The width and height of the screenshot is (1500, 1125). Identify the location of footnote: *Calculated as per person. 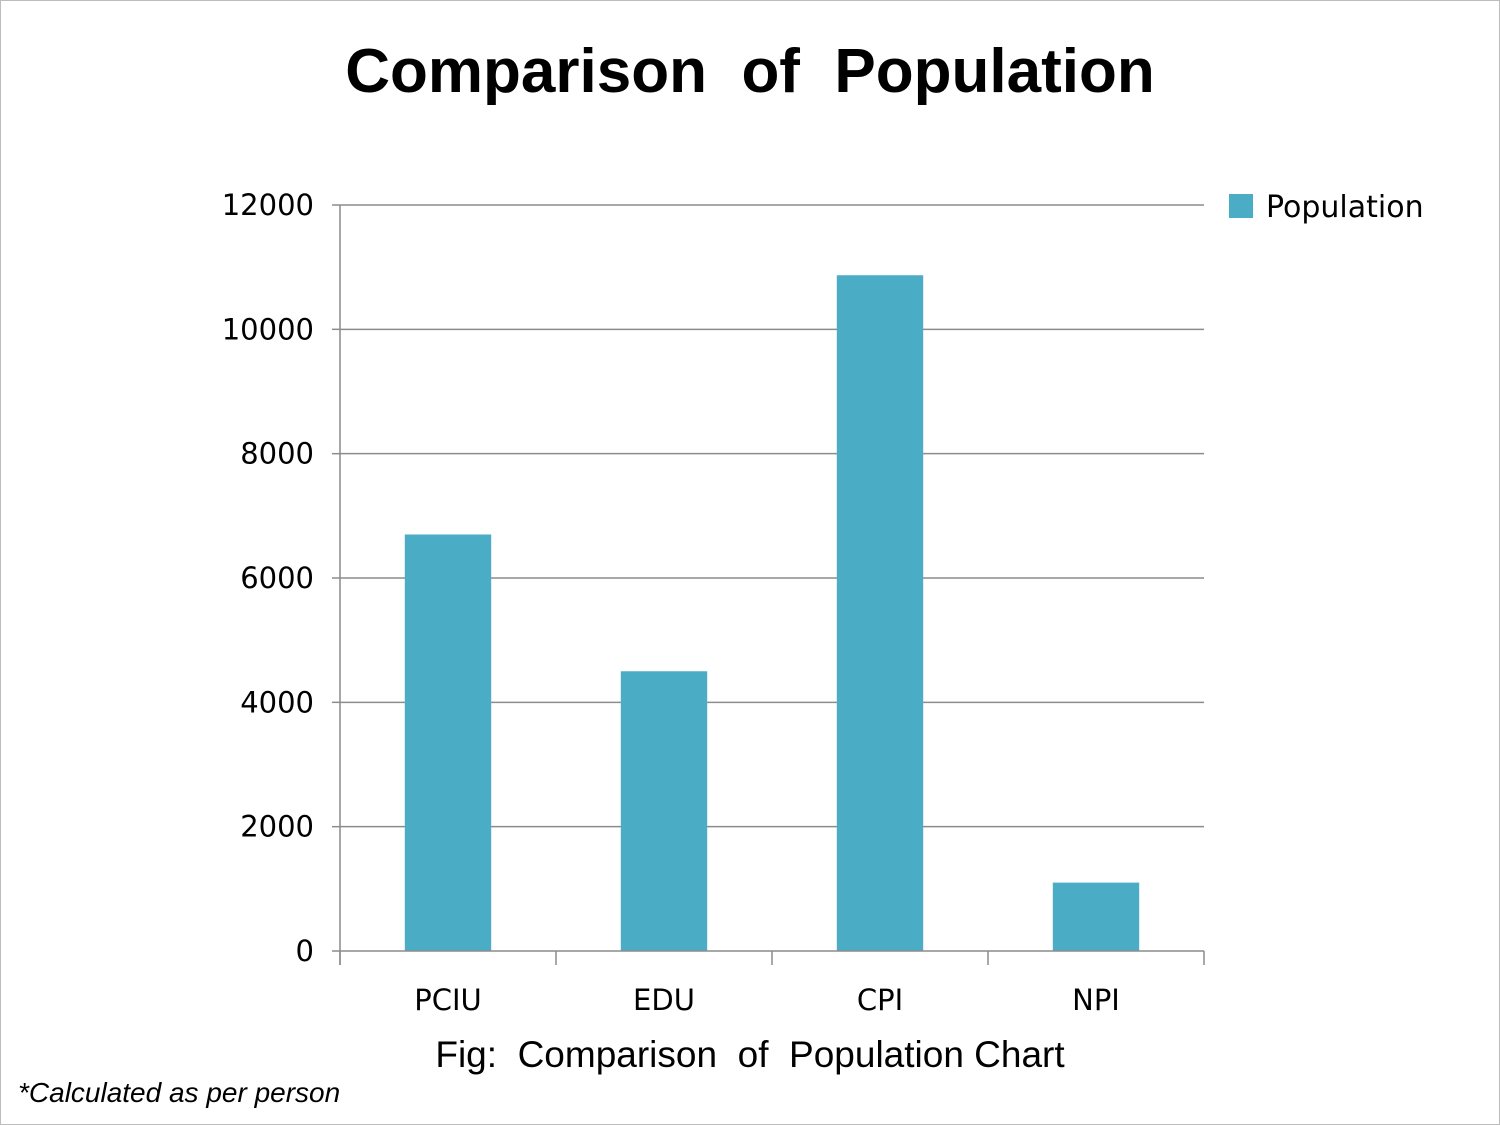
(179, 1092).